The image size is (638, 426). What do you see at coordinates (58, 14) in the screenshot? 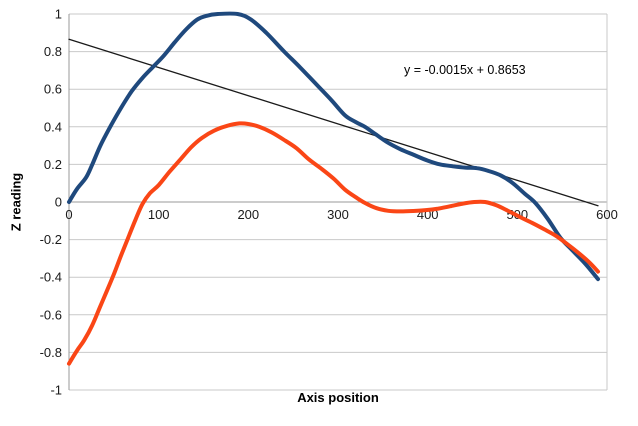
I see `y-tick-label: 1` at bounding box center [58, 14].